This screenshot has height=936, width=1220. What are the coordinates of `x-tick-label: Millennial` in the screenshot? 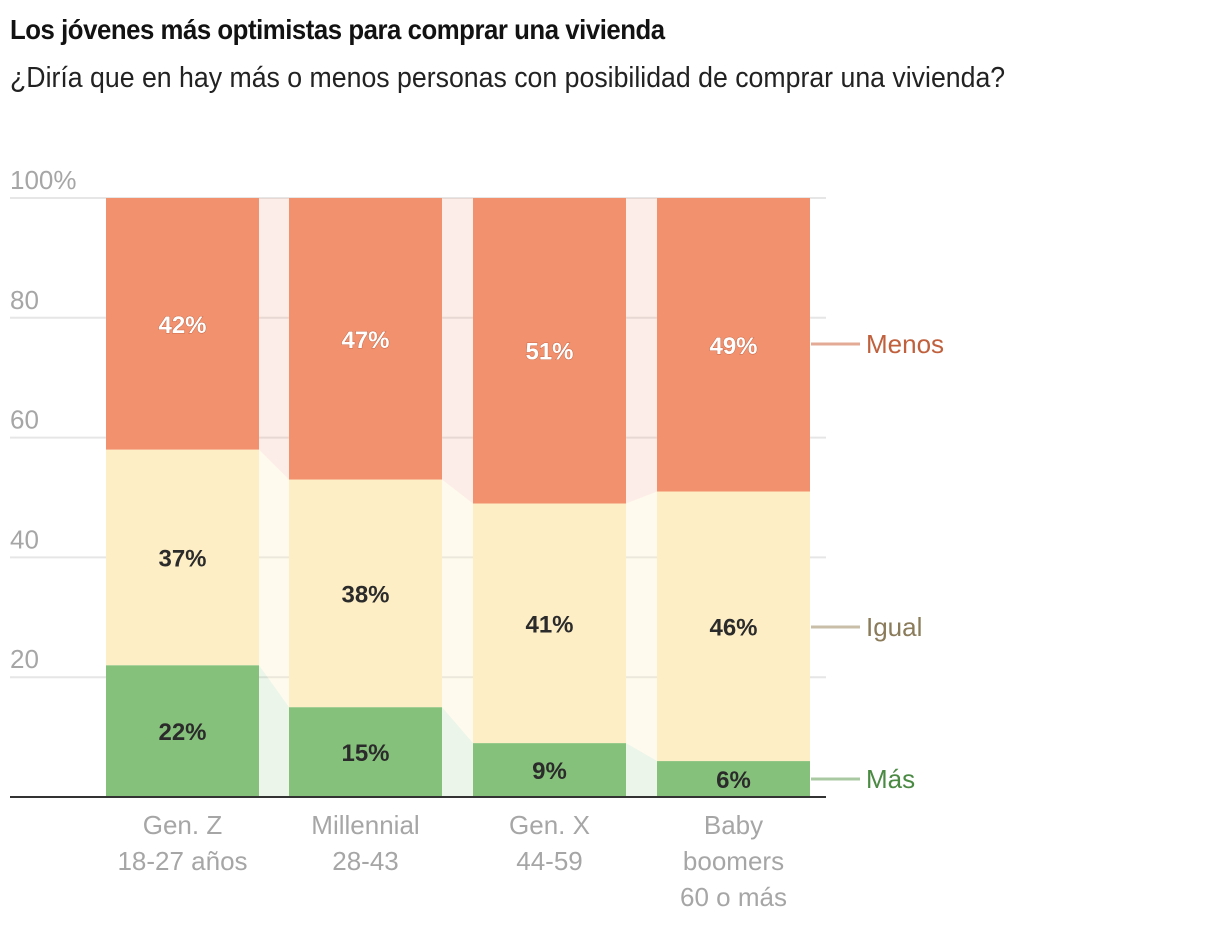 It's located at (365, 825).